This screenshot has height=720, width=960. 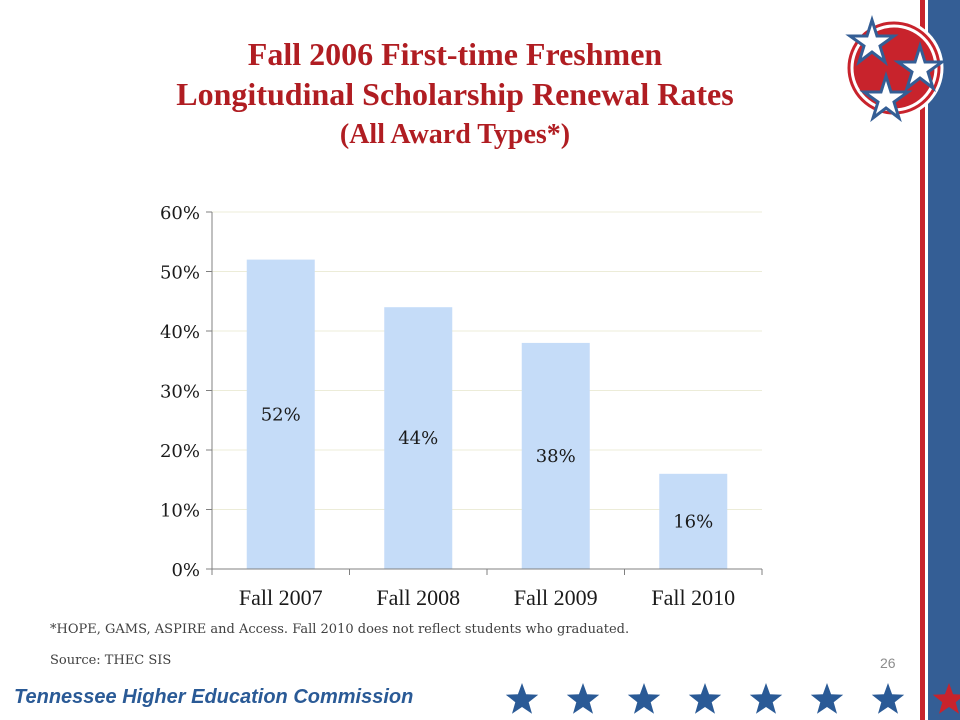 I want to click on bar-value-label: 38%, so click(x=556, y=456).